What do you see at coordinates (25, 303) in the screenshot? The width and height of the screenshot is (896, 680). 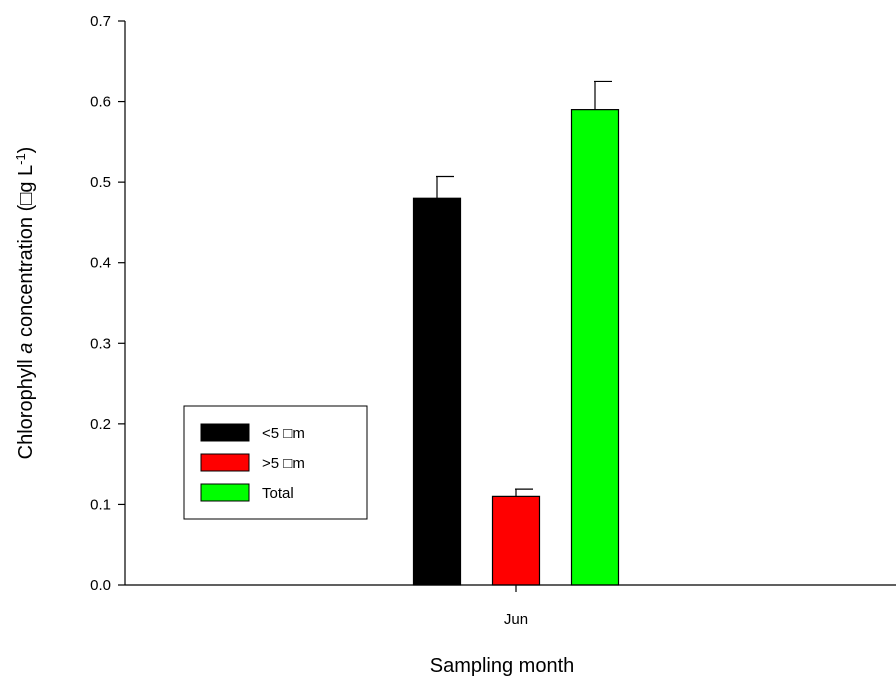 I see `y-axis-title: Chlorophyll a concentration (□g L-1)` at bounding box center [25, 303].